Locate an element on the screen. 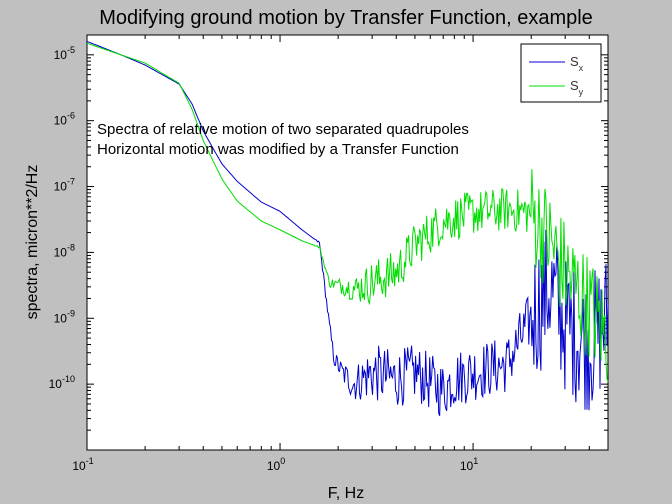 Image resolution: width=672 pixels, height=504 pixels. x-tick-label: 10⁻¹ is located at coordinates (82, 464).